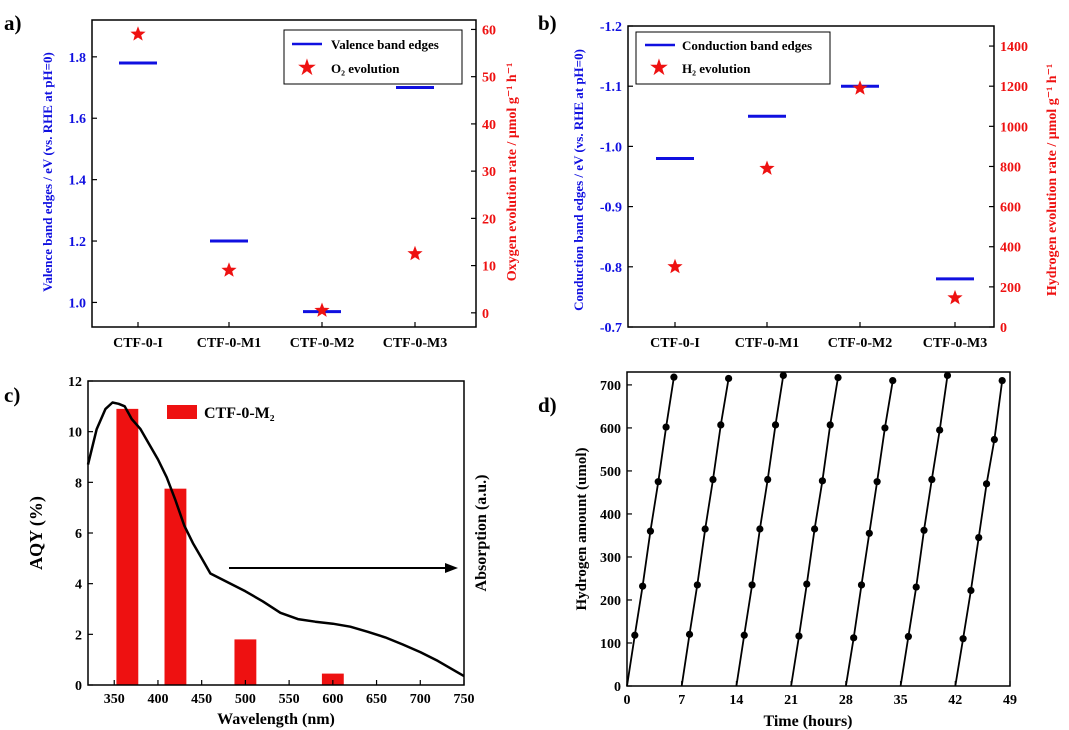 This screenshot has width=1069, height=730. What do you see at coordinates (610, 515) in the screenshot?
I see `panel-d-y-tick-label-4: 400` at bounding box center [610, 515].